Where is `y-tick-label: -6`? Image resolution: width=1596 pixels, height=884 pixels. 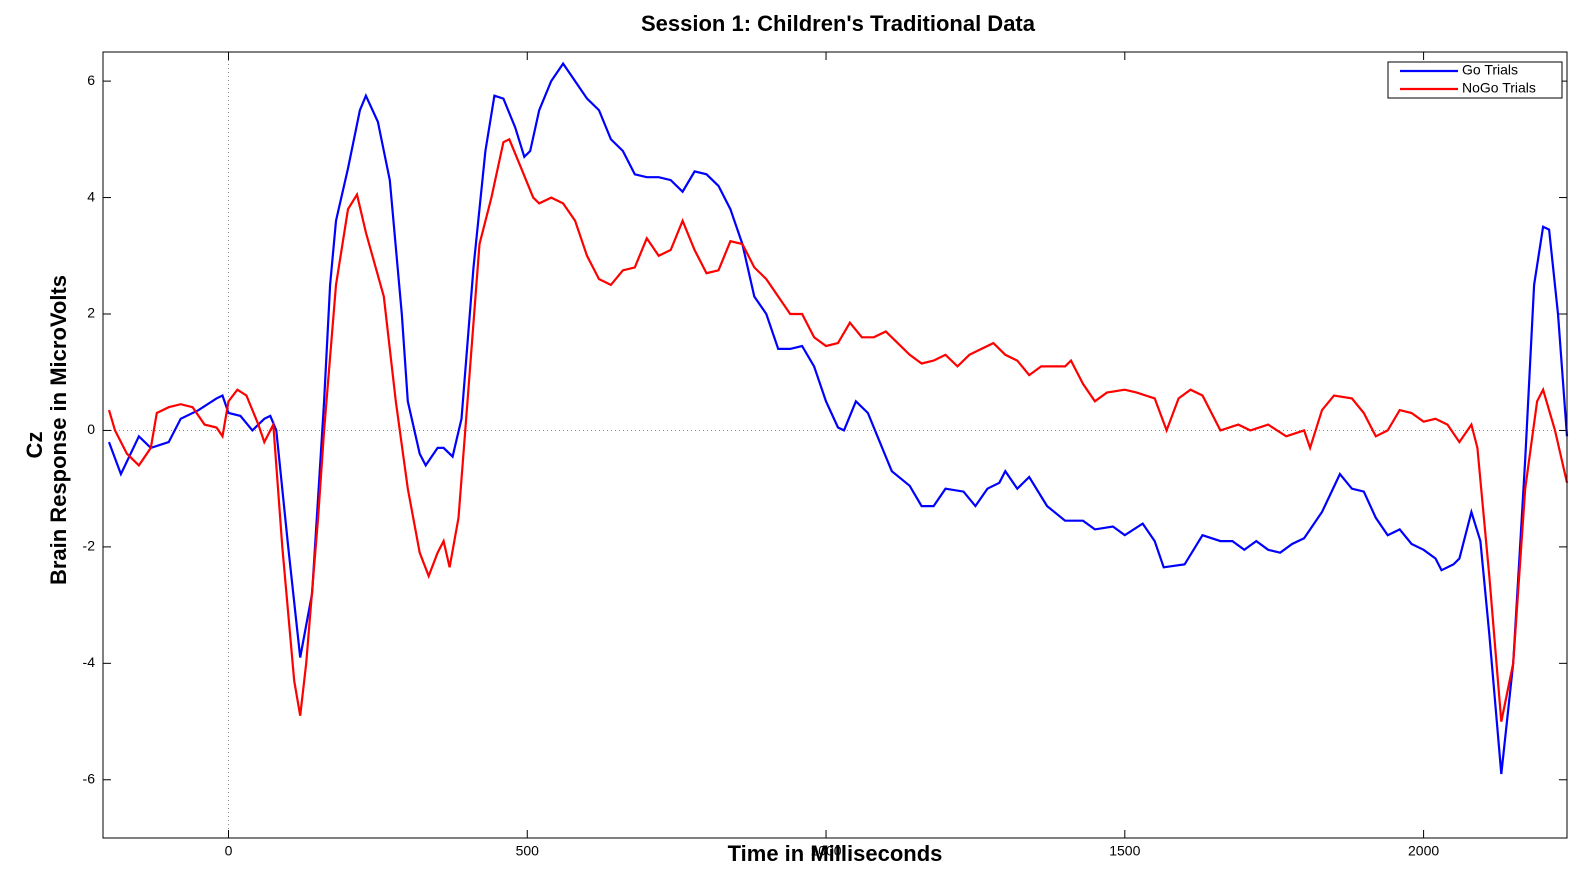
y-tick-label: -6 is located at coordinates (89, 778).